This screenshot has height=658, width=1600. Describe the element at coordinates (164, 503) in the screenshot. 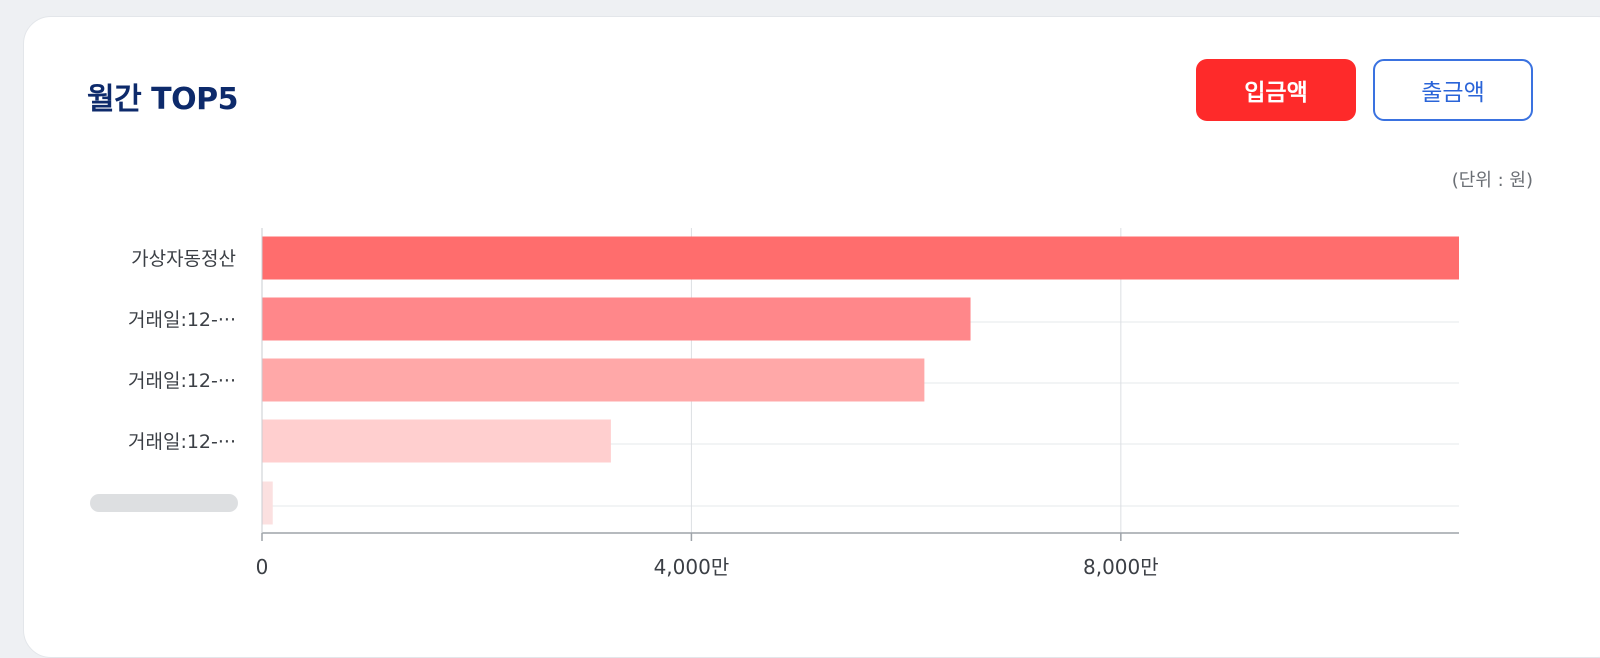

I see `masked-category-label` at that location.